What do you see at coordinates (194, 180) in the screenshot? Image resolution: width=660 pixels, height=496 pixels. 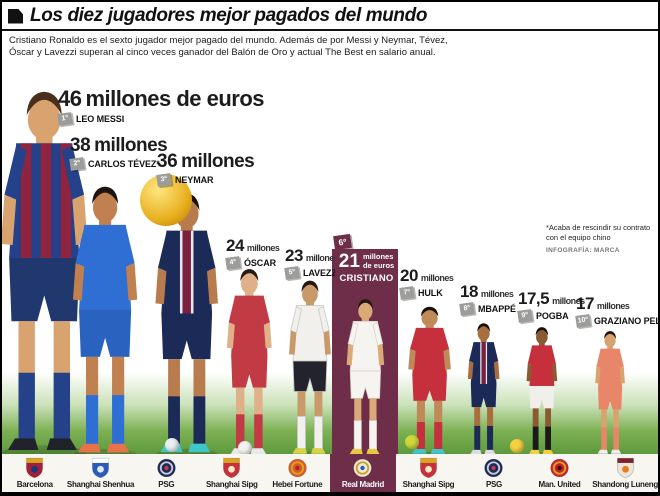 I see `player-name: NEYMAR` at bounding box center [194, 180].